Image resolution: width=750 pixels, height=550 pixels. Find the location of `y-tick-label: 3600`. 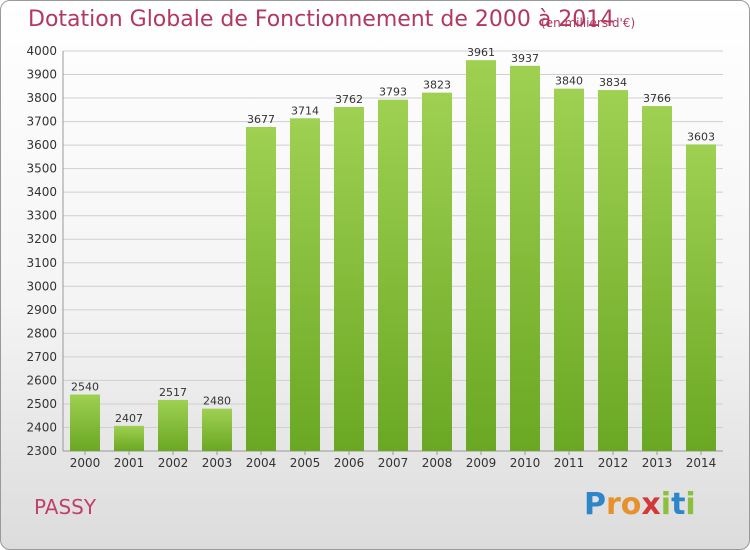

y-tick-label: 3600 is located at coordinates (41, 145).